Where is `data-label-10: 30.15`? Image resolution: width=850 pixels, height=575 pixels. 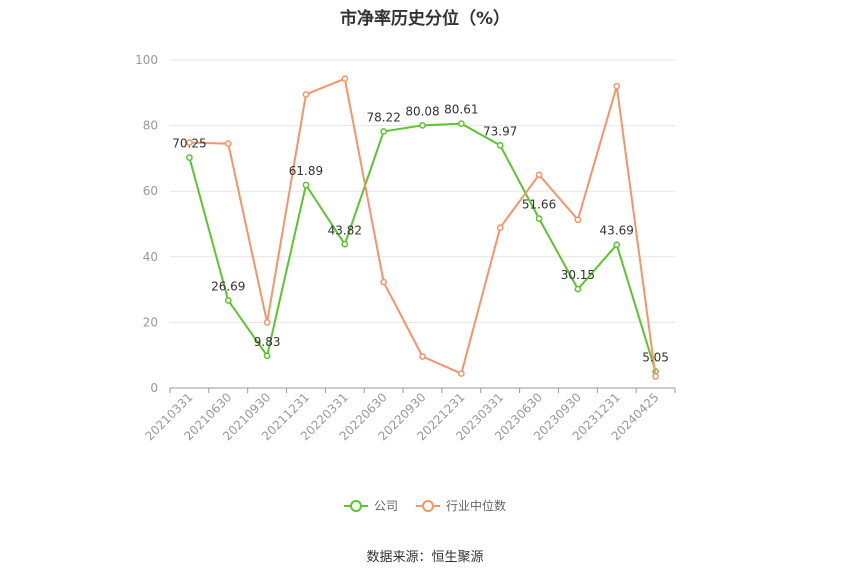 data-label-10: 30.15 is located at coordinates (578, 275).